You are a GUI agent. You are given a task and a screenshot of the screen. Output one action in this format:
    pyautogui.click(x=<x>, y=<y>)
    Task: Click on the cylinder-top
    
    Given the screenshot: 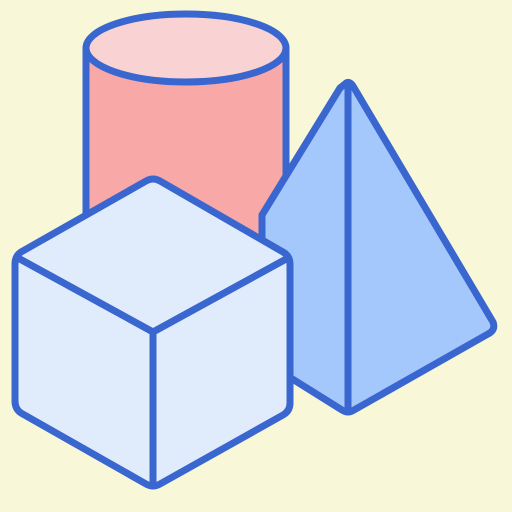 What is the action you would take?
    pyautogui.click(x=186, y=48)
    